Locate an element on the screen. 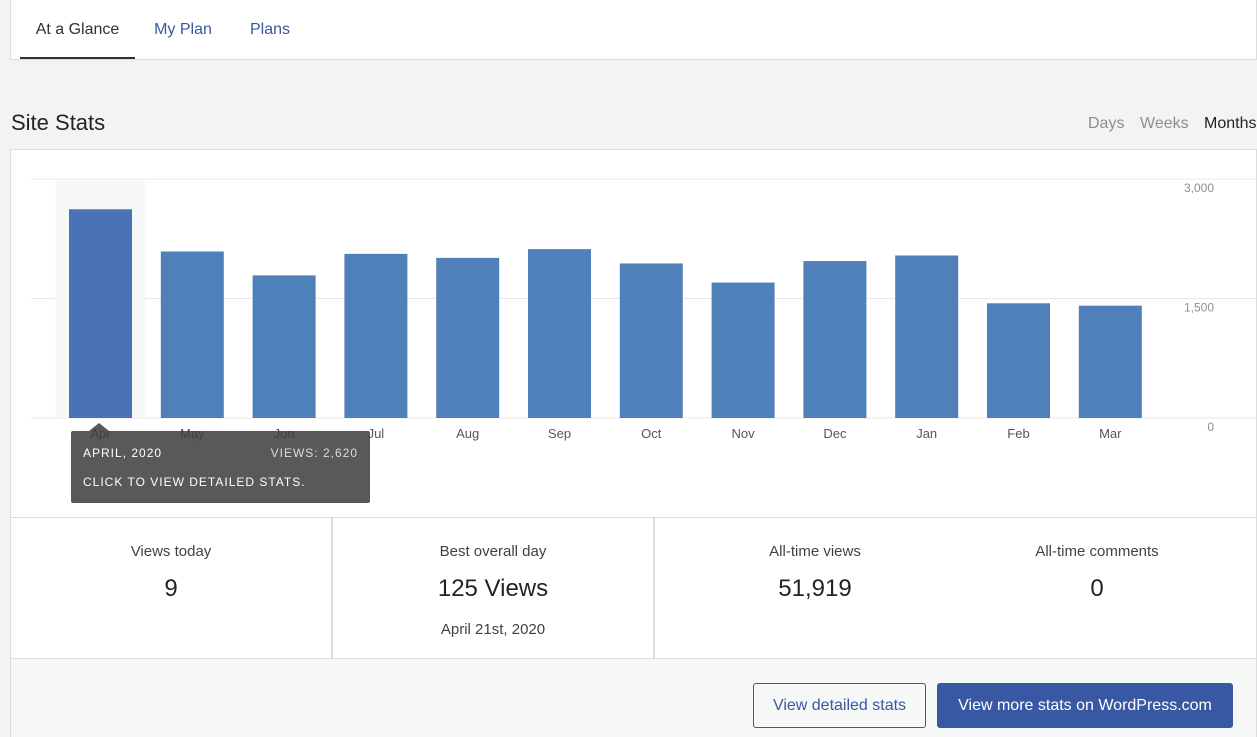  stat-value: 51,919 is located at coordinates (815, 588).